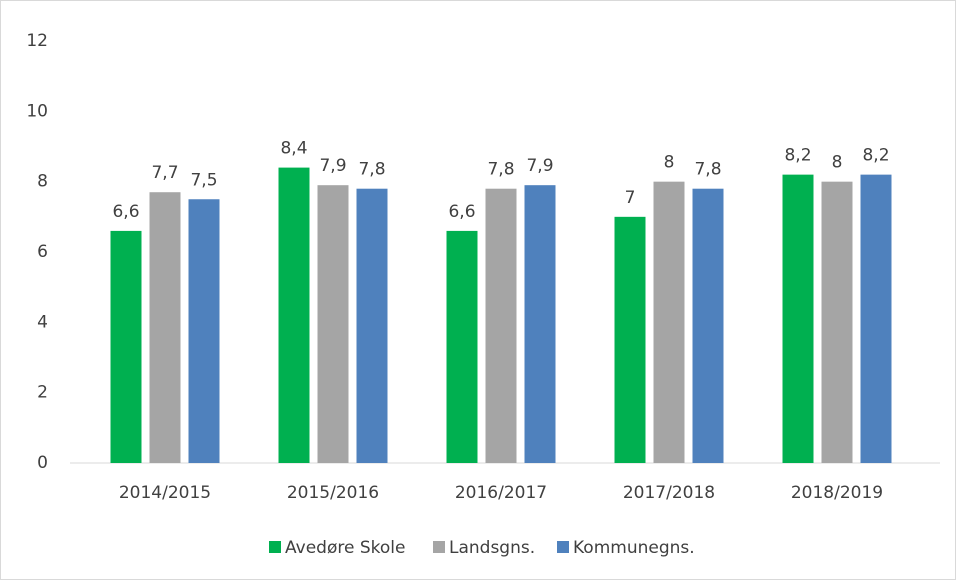 The image size is (957, 581). What do you see at coordinates (42, 252) in the screenshot?
I see `y-tick-label: 6` at bounding box center [42, 252].